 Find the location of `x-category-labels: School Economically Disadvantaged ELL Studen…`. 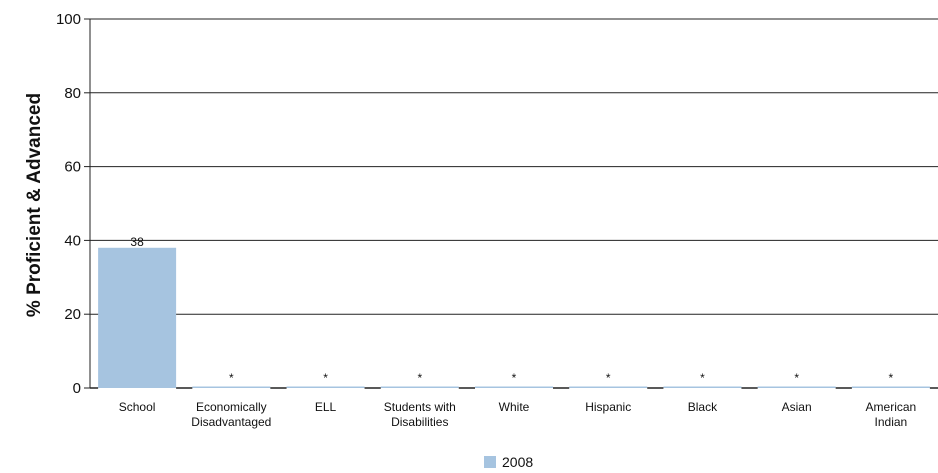

x-category-labels: School Economically Disadvantaged ELL Studen… is located at coordinates (517, 414).